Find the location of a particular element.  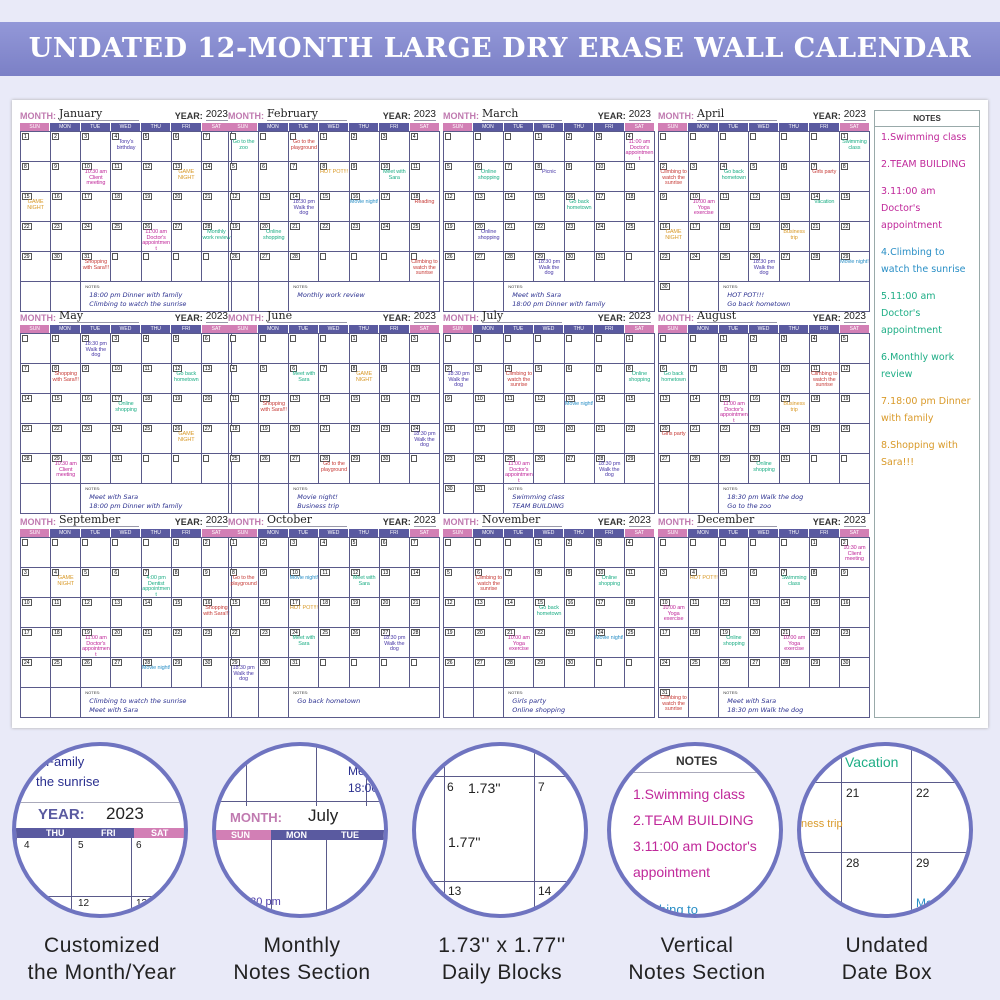

month-notes-section: NOTES: Monthly work review is located at coordinates (364, 297).